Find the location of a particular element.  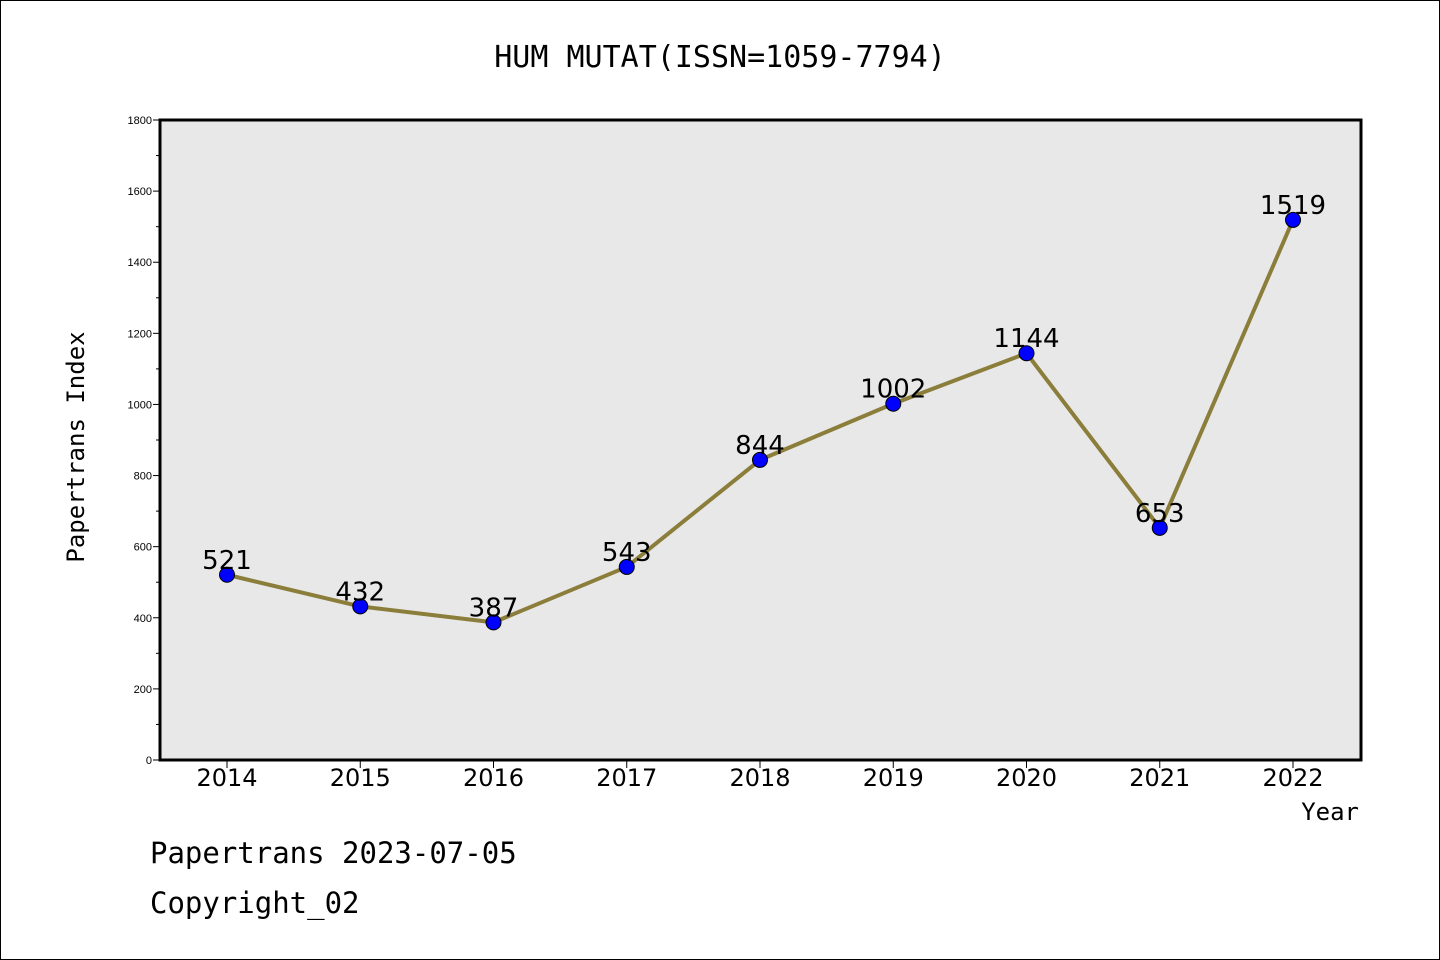

data-label: 653 is located at coordinates (1160, 514).